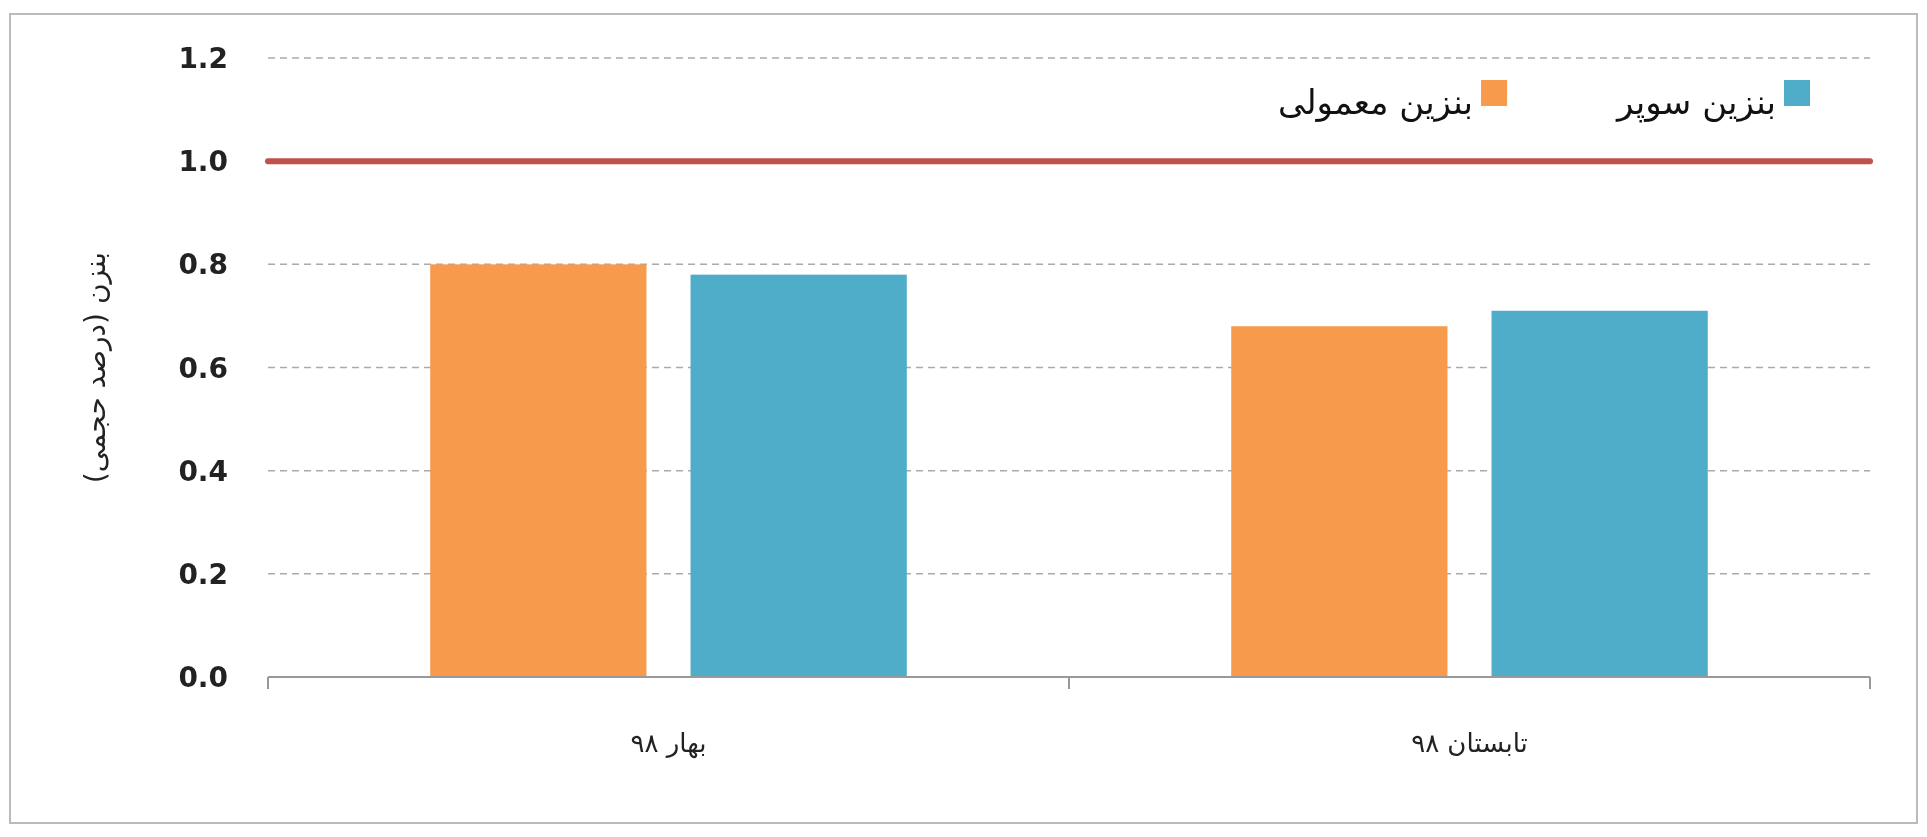  Describe the element at coordinates (1695, 102) in the screenshot. I see `legend-label: بنزین سوپر` at that location.